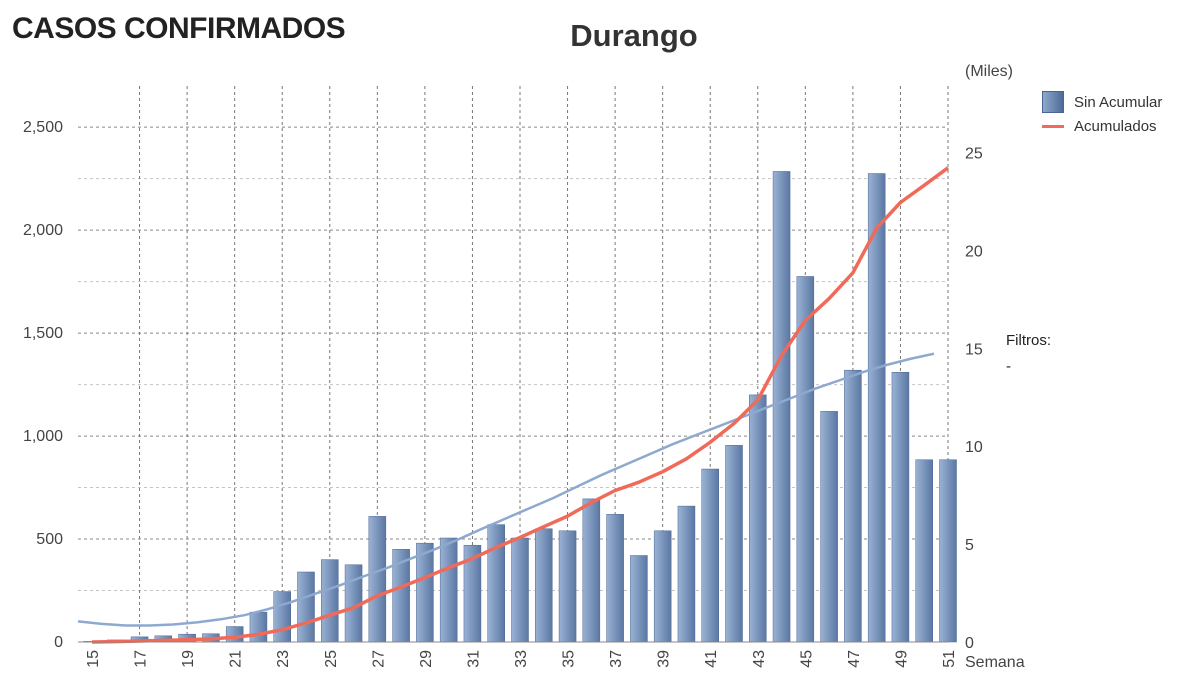 The image size is (1200, 676). Describe the element at coordinates (426, 659) in the screenshot. I see `x-tick-label: 29` at that location.